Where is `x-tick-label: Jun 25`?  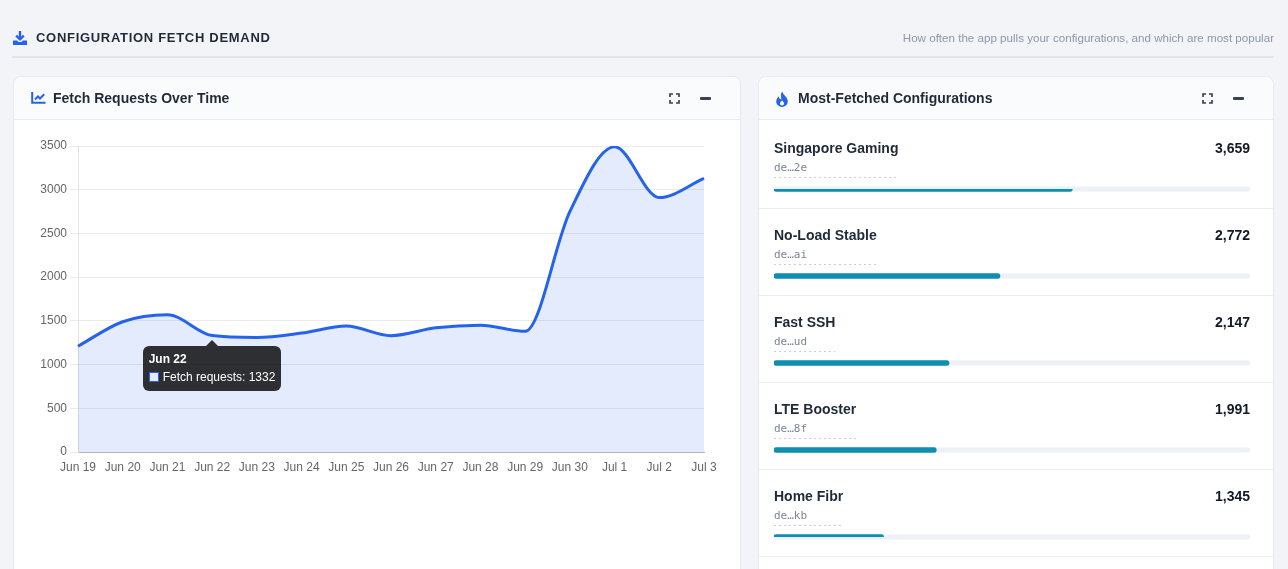
x-tick-label: Jun 25 is located at coordinates (346, 466).